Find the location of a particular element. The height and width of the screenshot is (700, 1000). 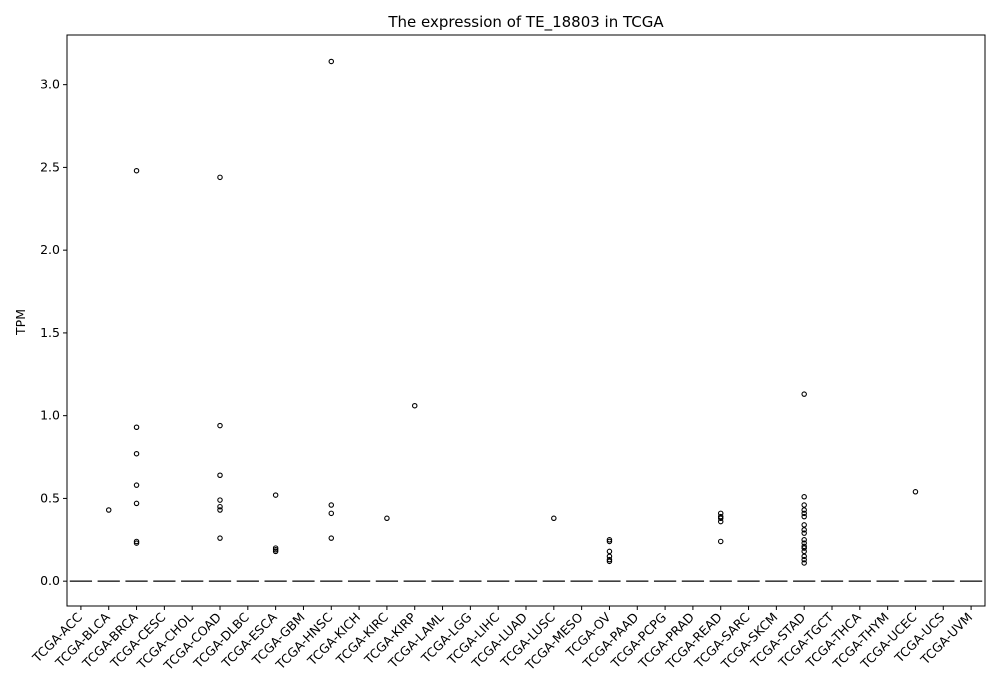

y-tick-label: 0.0 is located at coordinates (50, 580).